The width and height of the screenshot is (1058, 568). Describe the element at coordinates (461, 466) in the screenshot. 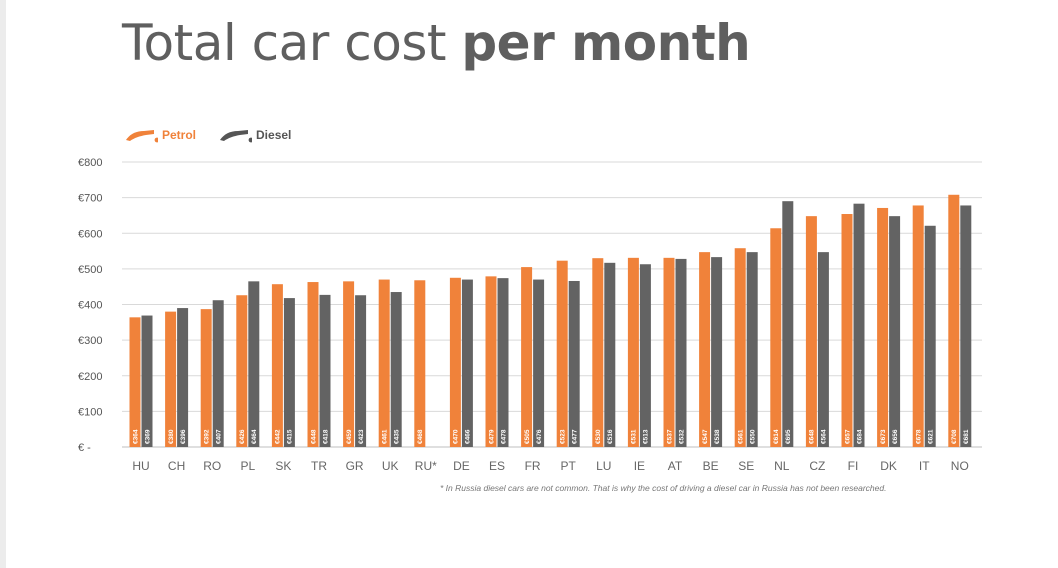

I see `x-tick-label: DE` at that location.